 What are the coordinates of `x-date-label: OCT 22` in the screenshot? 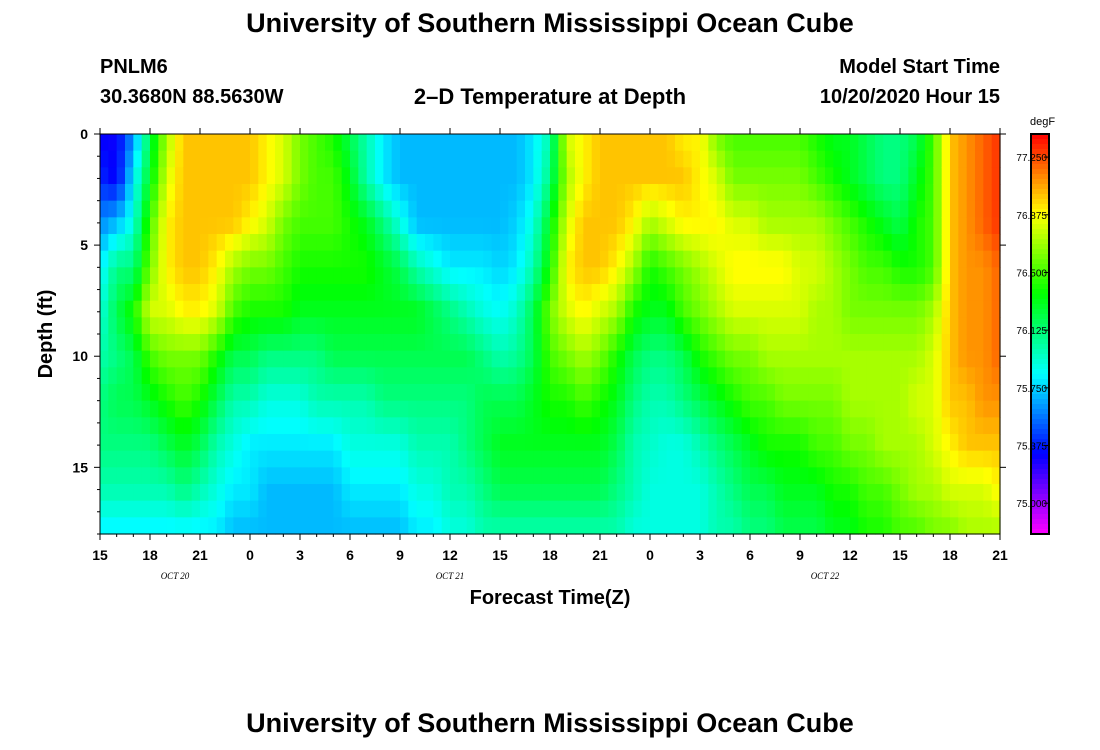 It's located at (825, 576).